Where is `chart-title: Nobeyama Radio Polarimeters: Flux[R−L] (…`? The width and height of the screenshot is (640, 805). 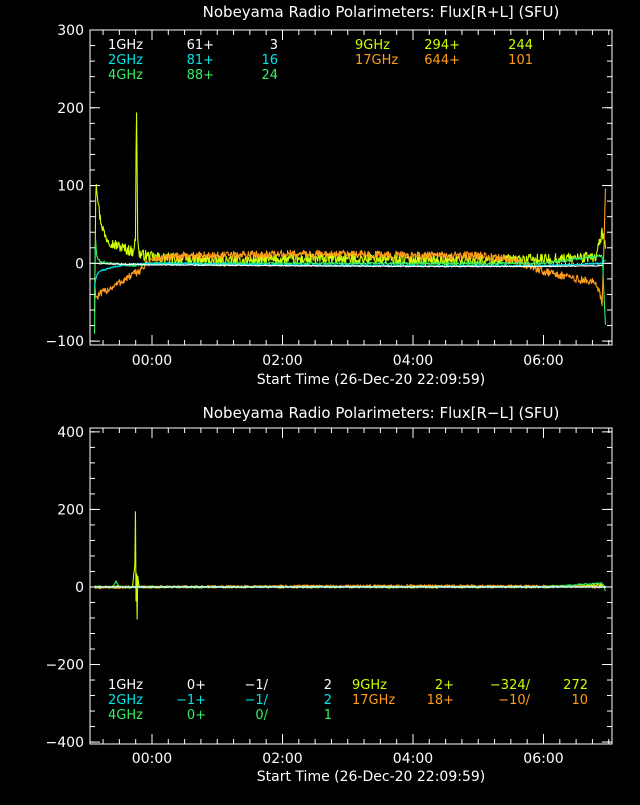
chart-title: Nobeyama Radio Polarimeters: Flux[R−L] (… is located at coordinates (381, 413).